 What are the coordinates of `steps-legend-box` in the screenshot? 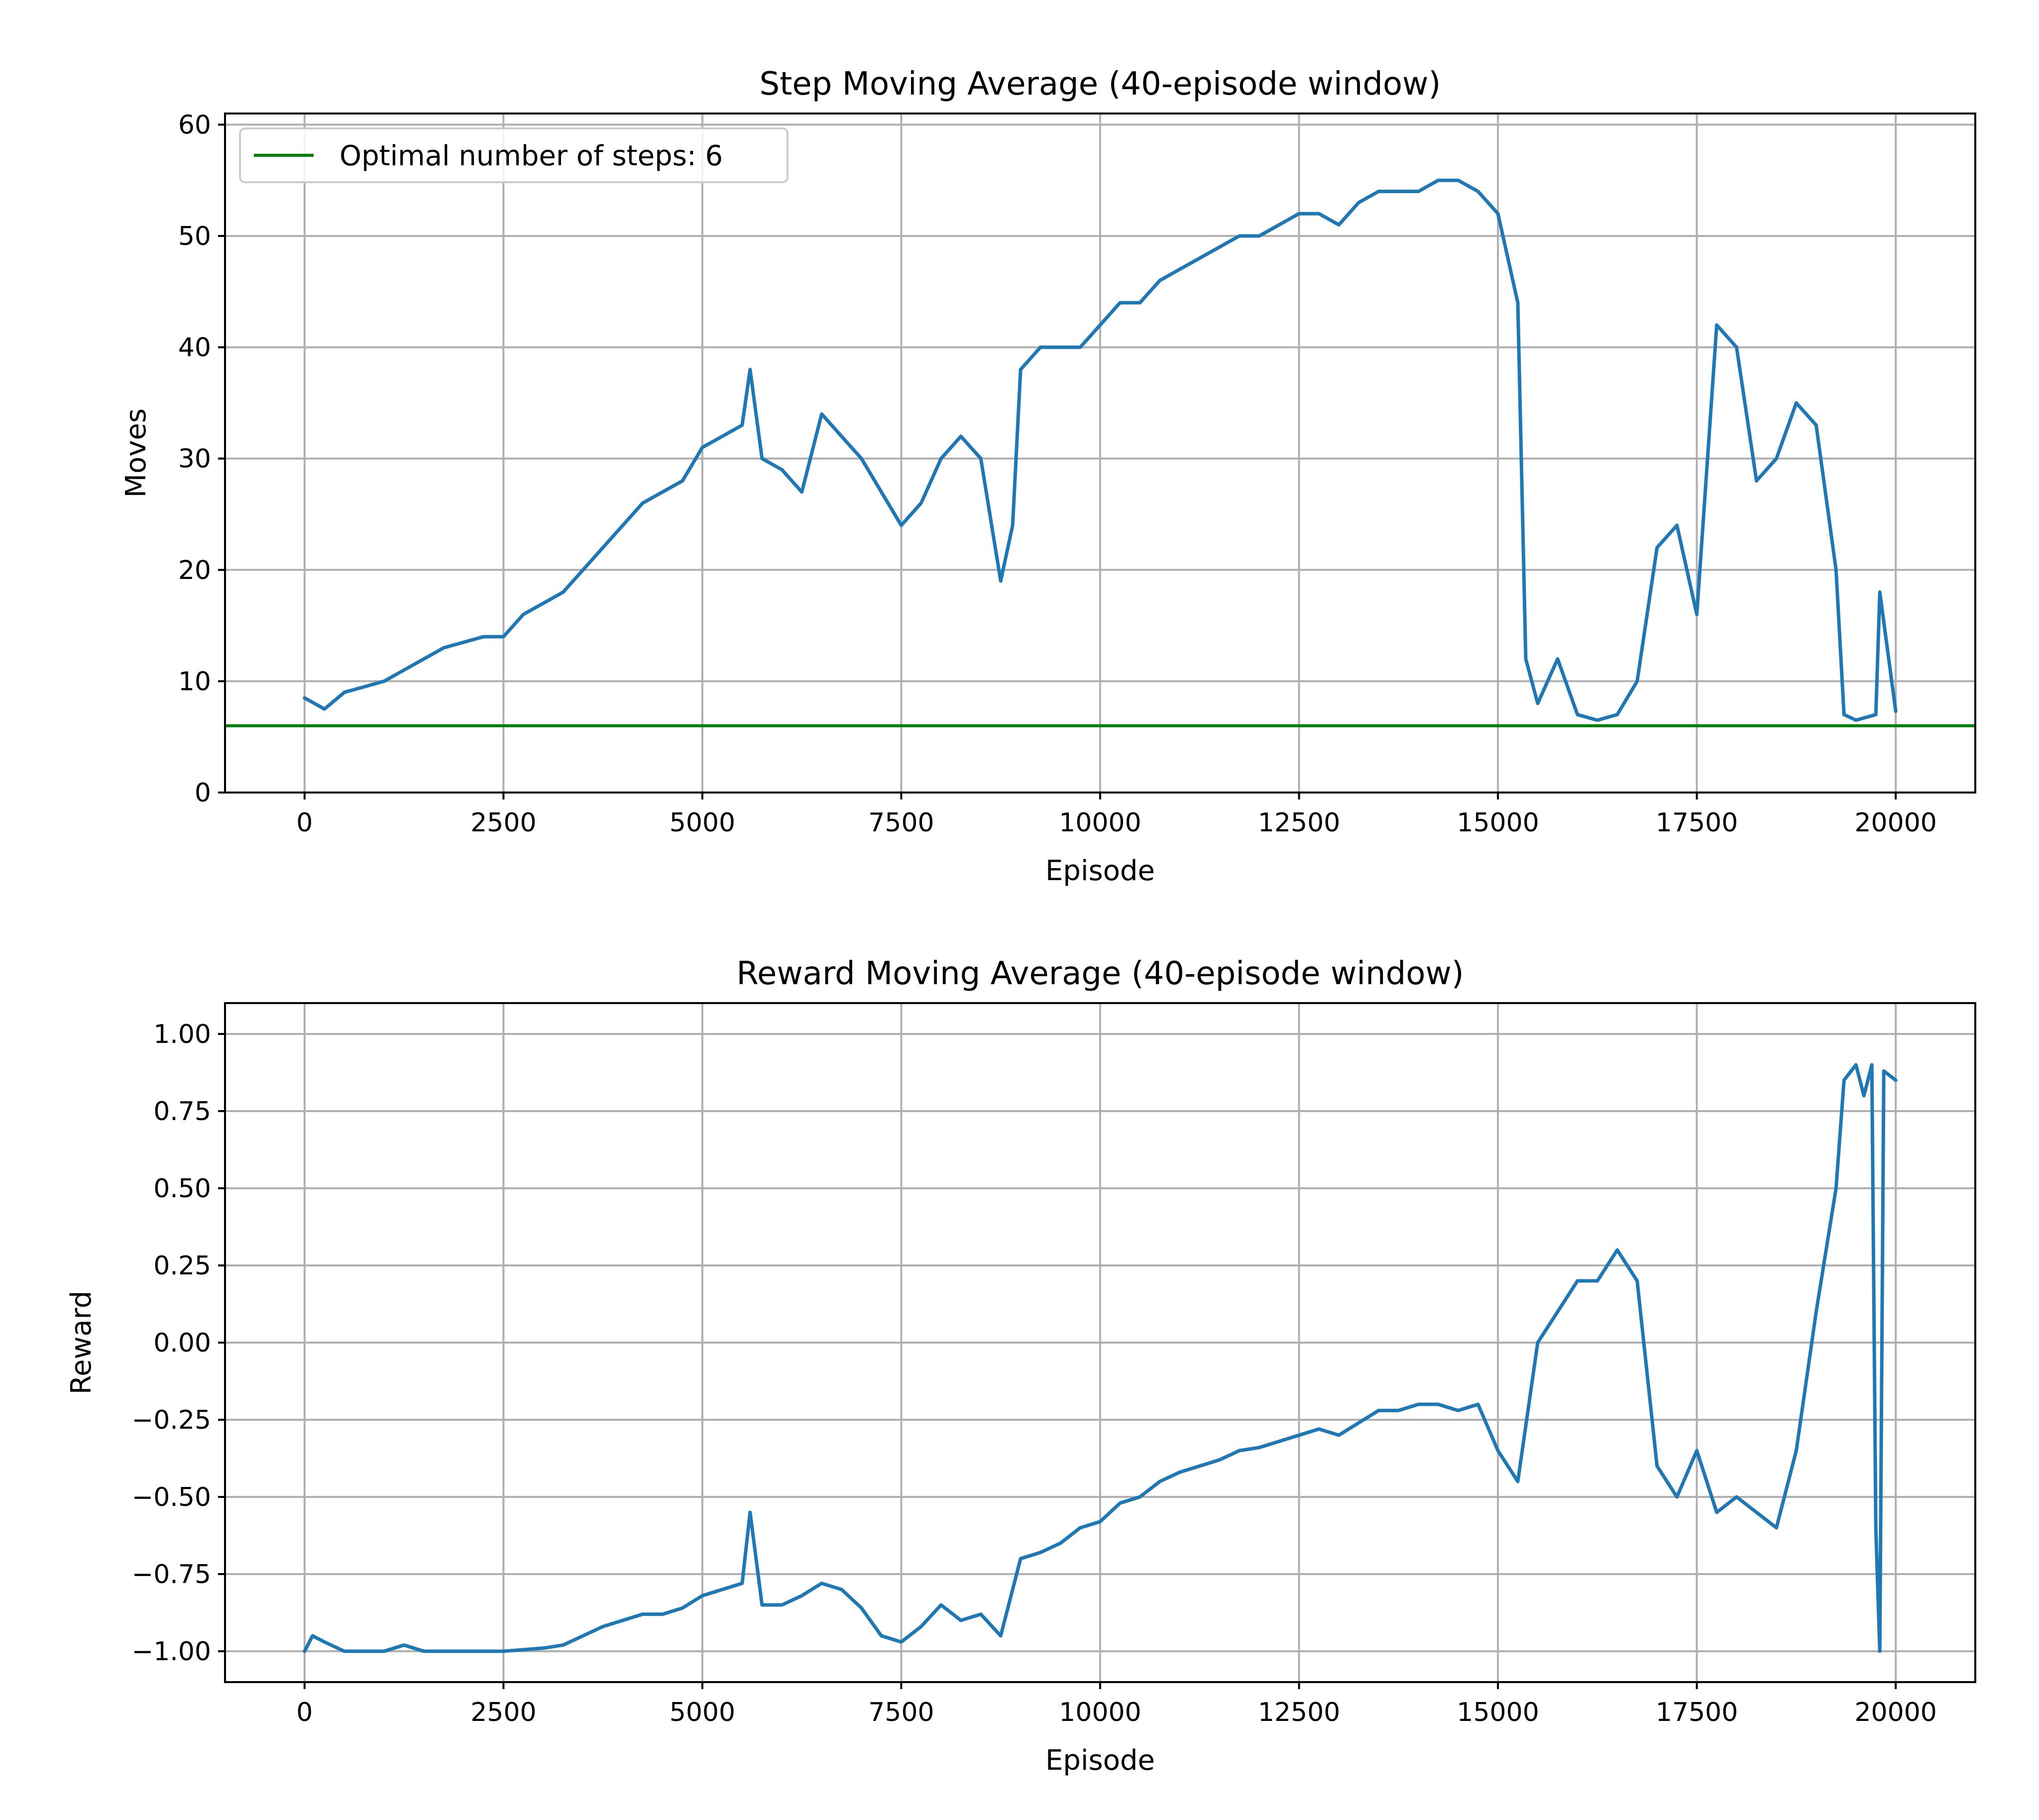 It's located at (514, 155).